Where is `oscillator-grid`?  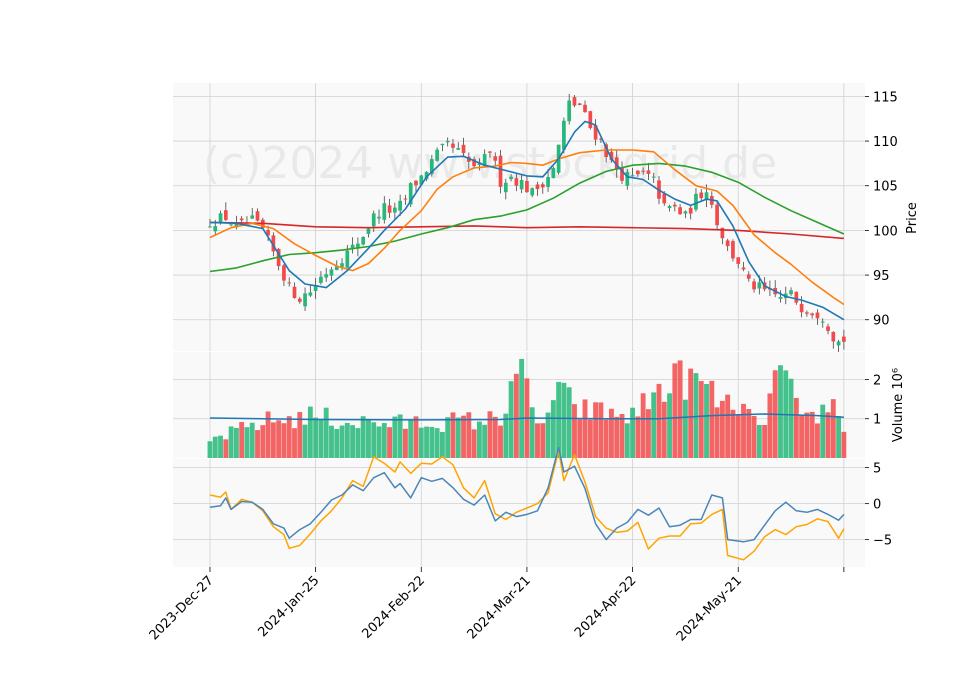
oscillator-grid is located at coordinates (519, 513).